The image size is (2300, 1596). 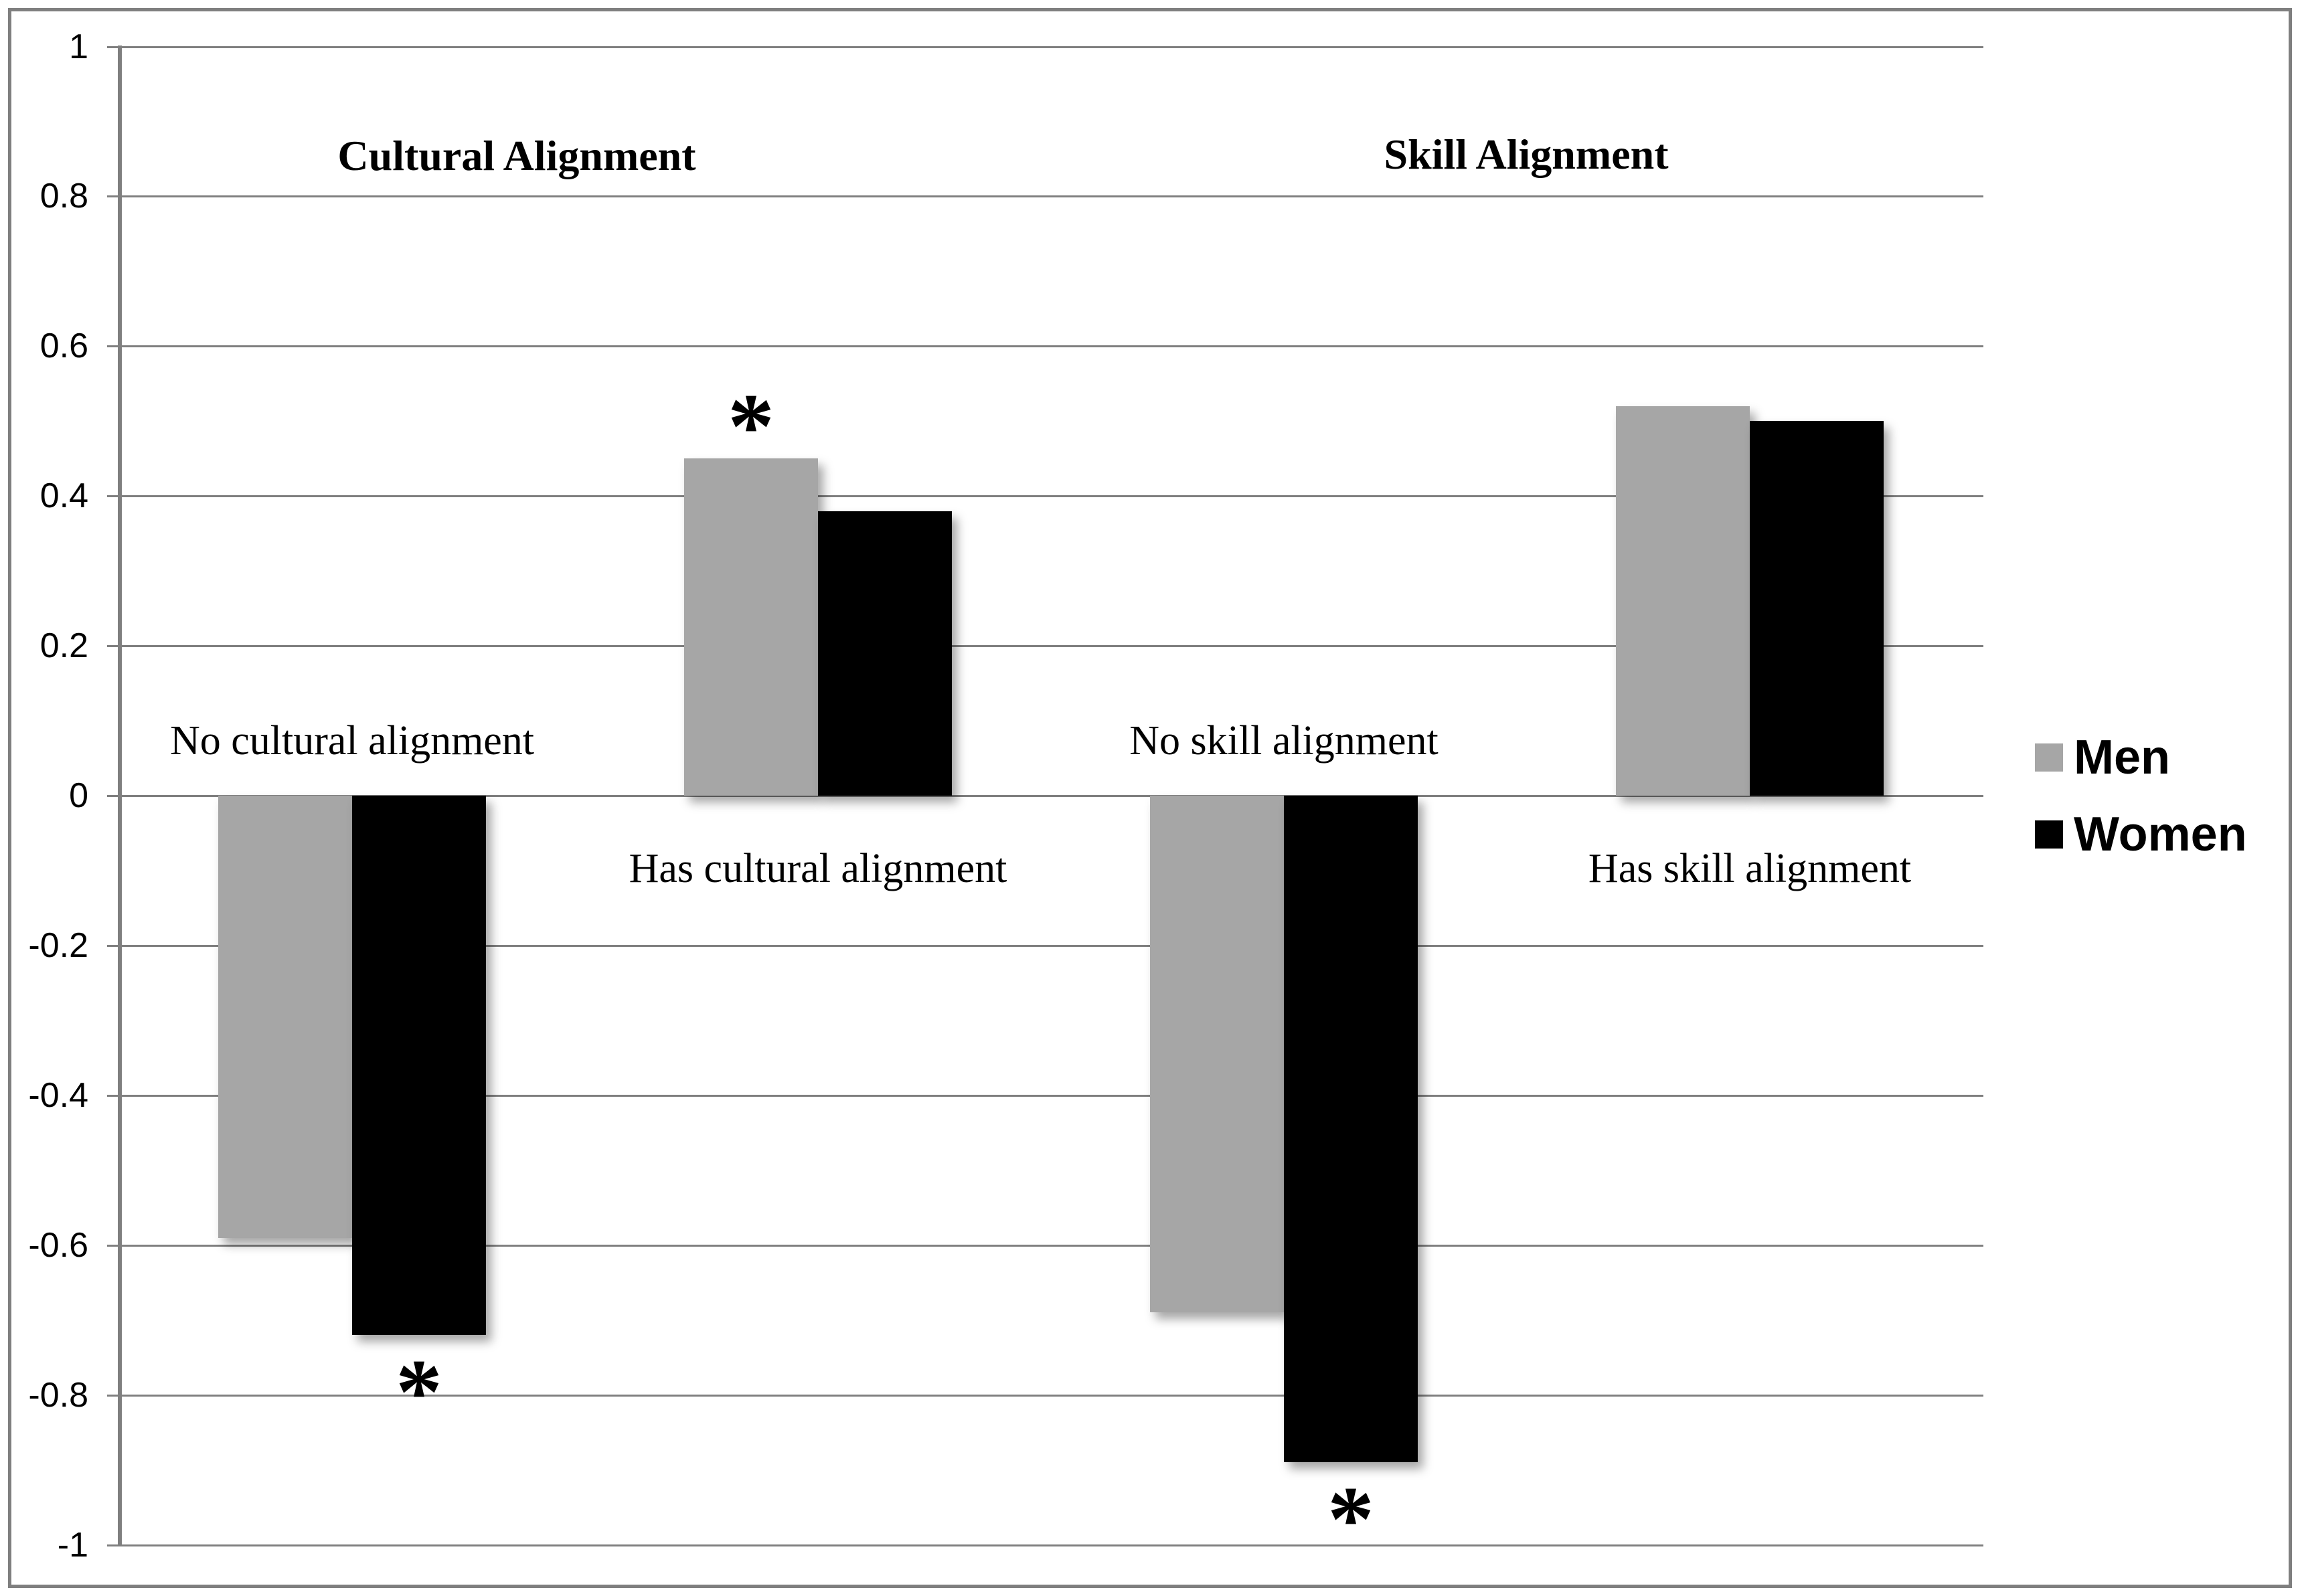 What do you see at coordinates (2122, 757) in the screenshot?
I see `men-legend-label: Men` at bounding box center [2122, 757].